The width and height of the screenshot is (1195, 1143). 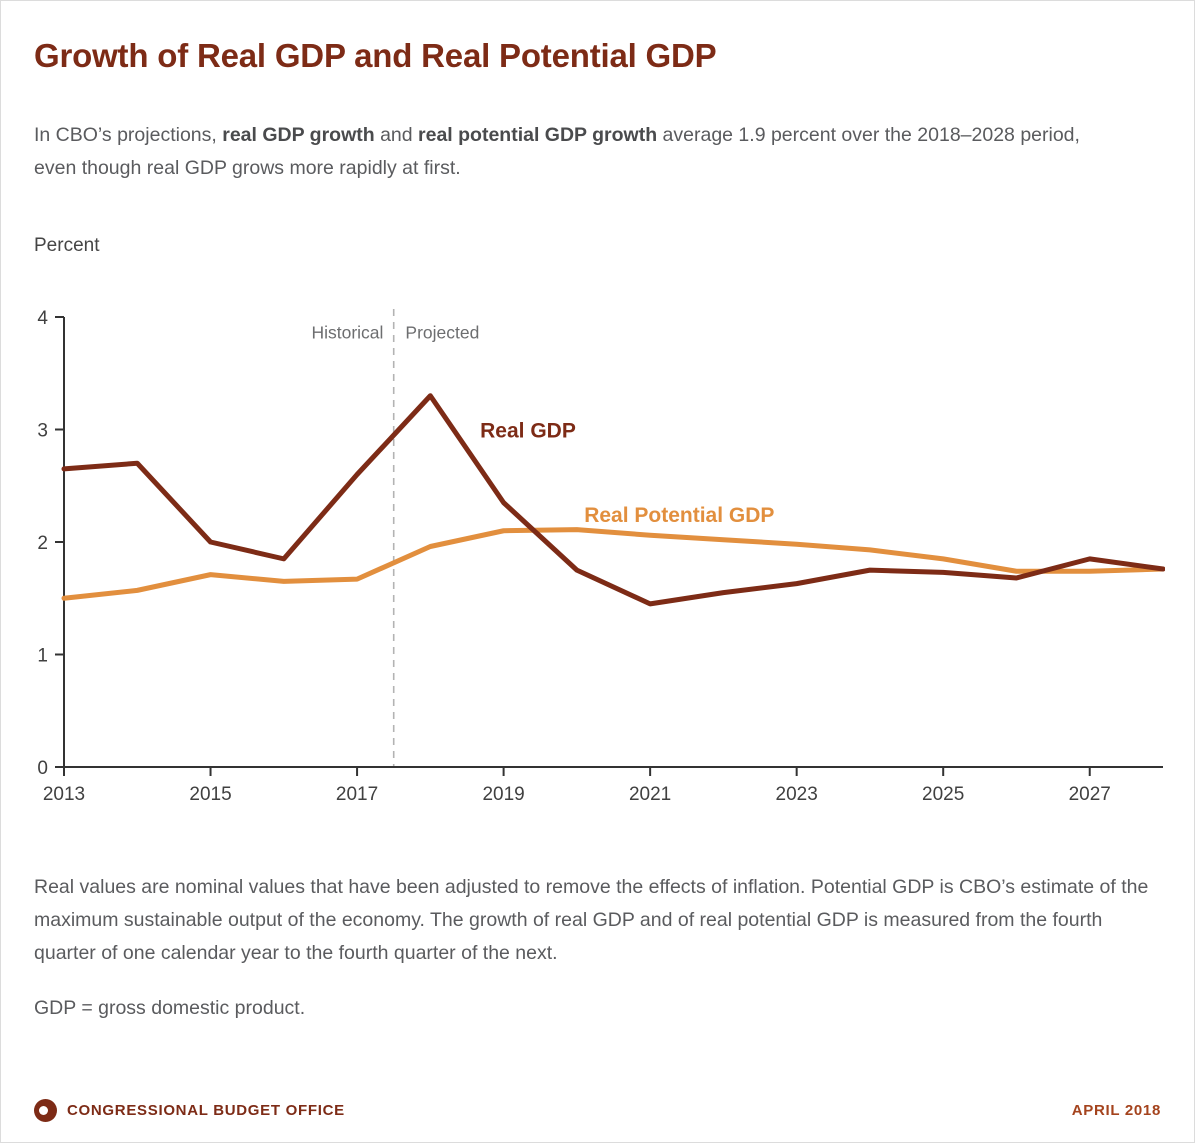 I want to click on y-axis-unit-label: Percent, so click(x=67, y=245).